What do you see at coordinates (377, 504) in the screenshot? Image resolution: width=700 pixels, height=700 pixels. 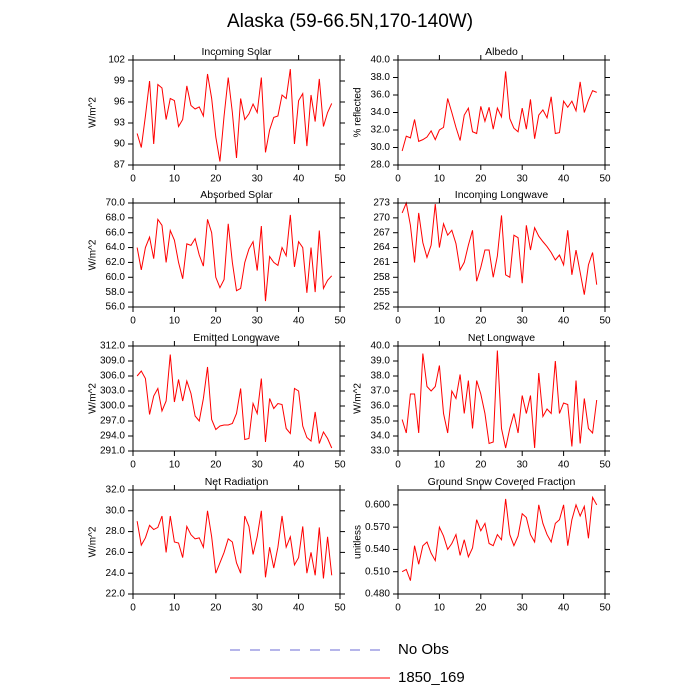 I see `y-tick-label: 0.600` at bounding box center [377, 504].